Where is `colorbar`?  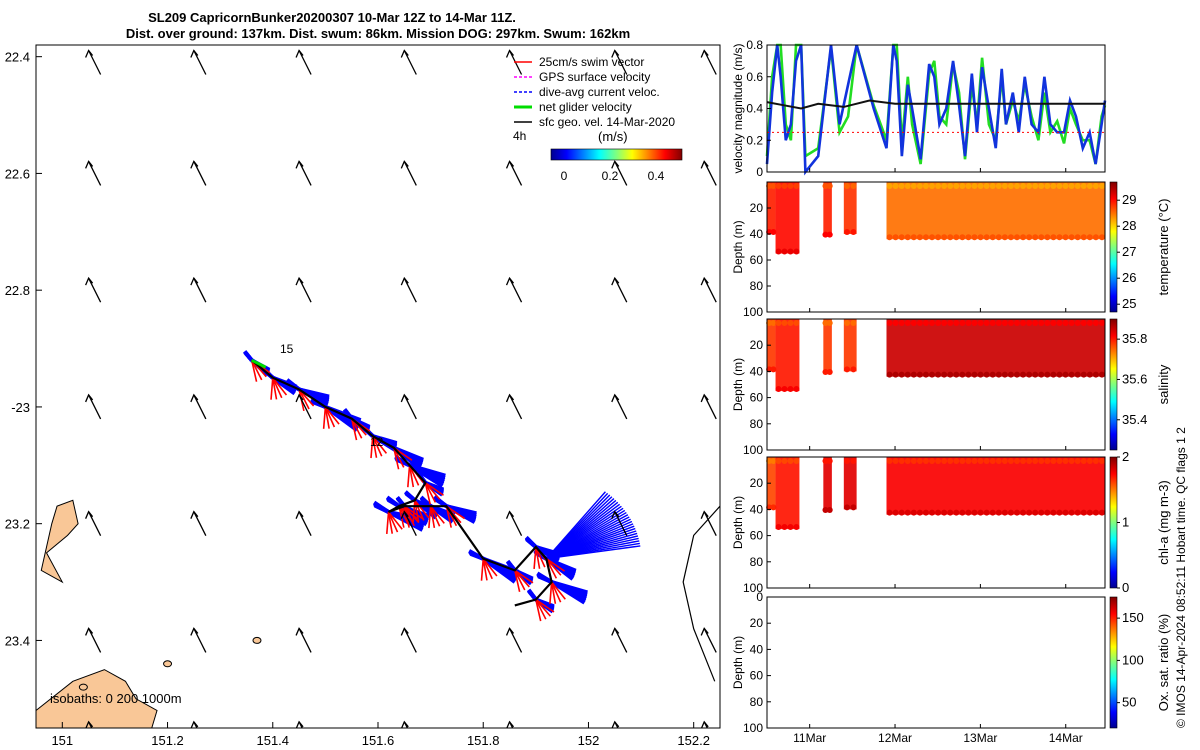 colorbar is located at coordinates (1113, 522).